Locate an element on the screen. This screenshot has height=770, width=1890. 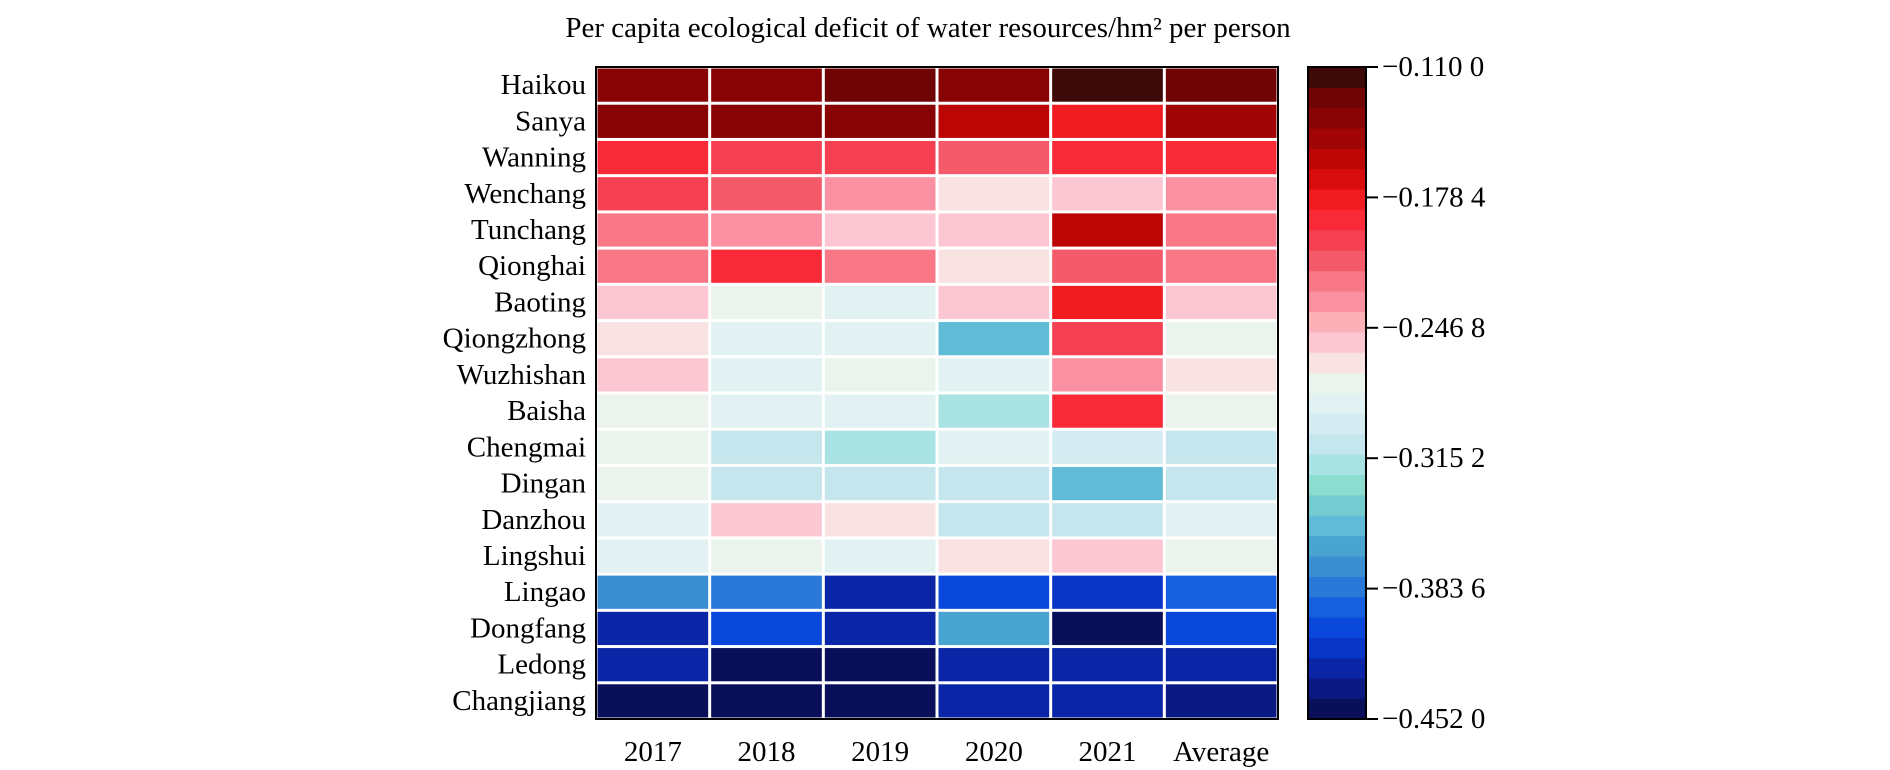
row-label: Wanning is located at coordinates (534, 158).